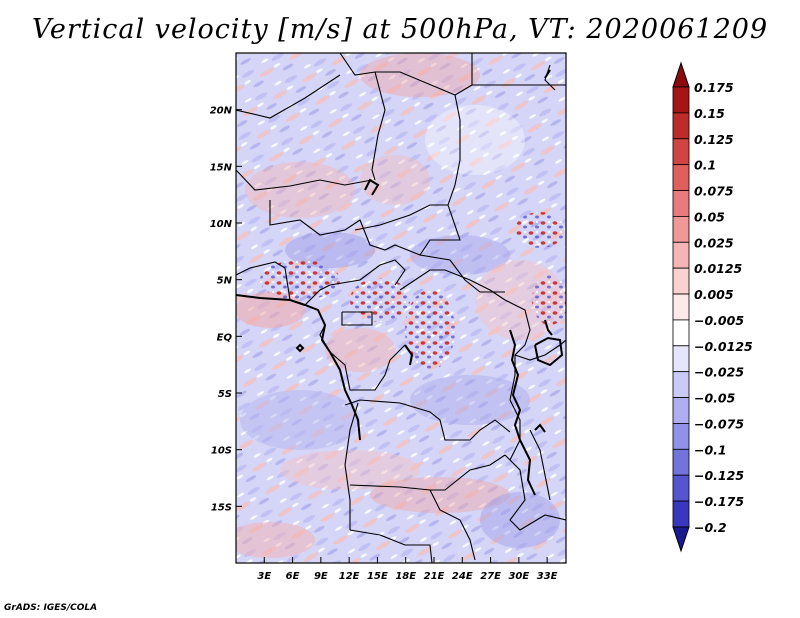  What do you see at coordinates (321, 576) in the screenshot?
I see `x-tick-label: 9E` at bounding box center [321, 576].